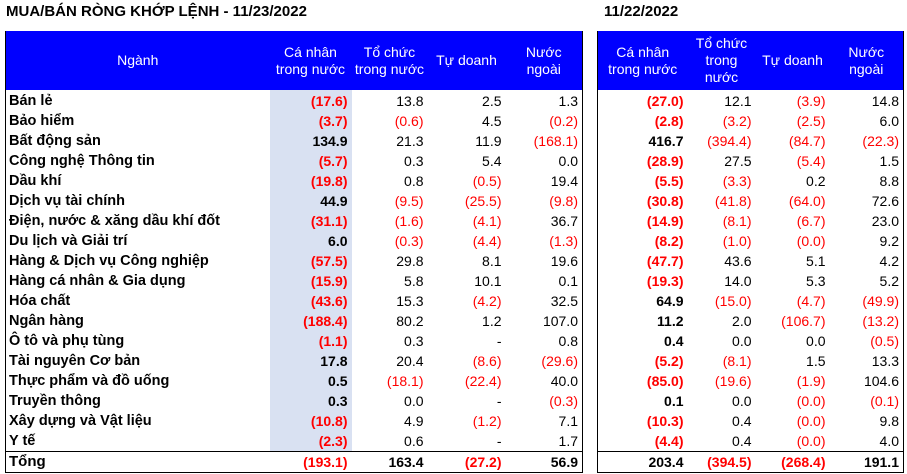 This screenshot has width=907, height=474. I want to click on cell-proprietary: (1.2), so click(487, 421).